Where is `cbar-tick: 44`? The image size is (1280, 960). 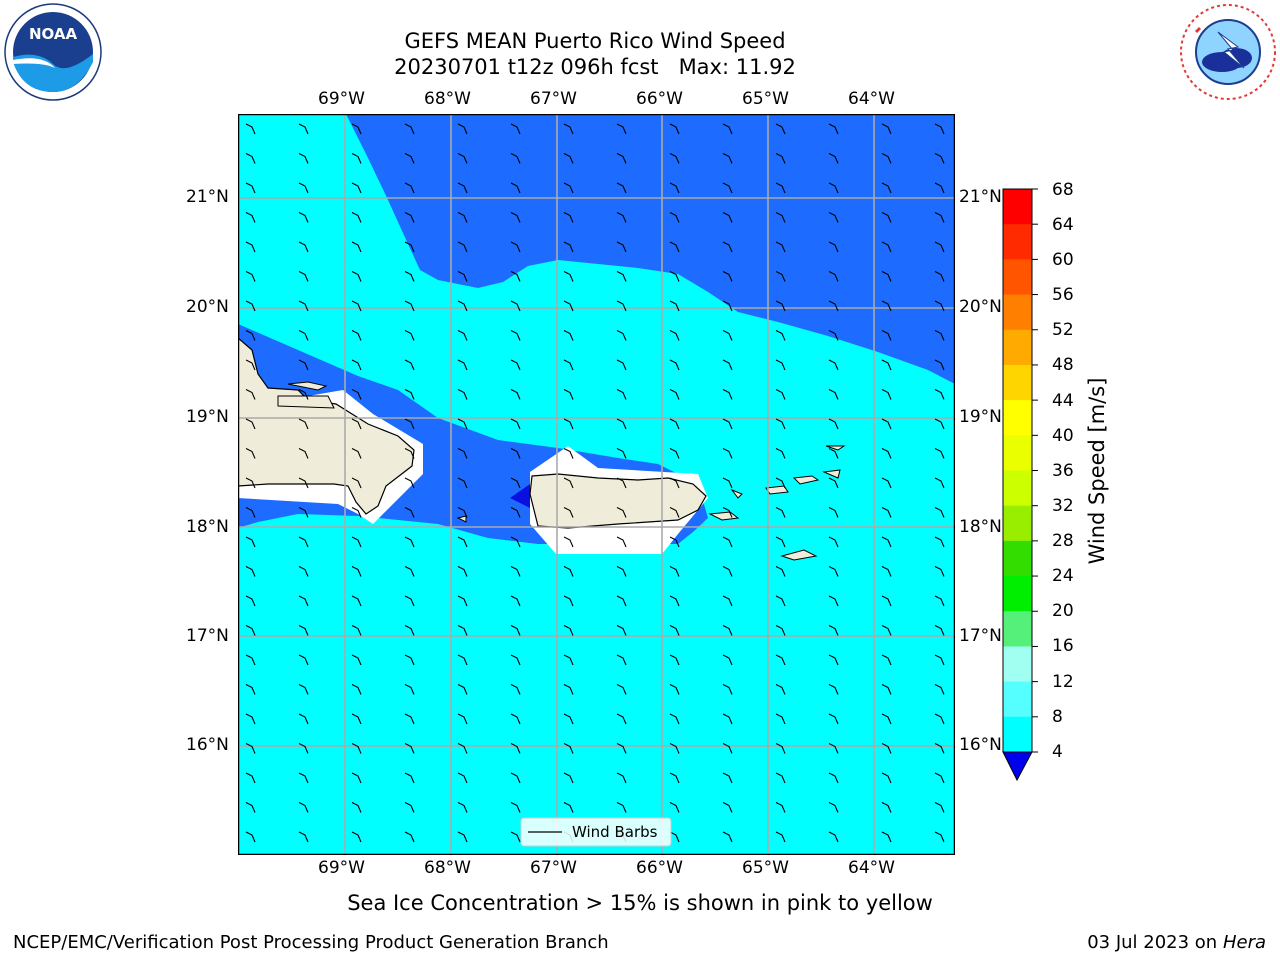 cbar-tick: 44 is located at coordinates (1063, 401).